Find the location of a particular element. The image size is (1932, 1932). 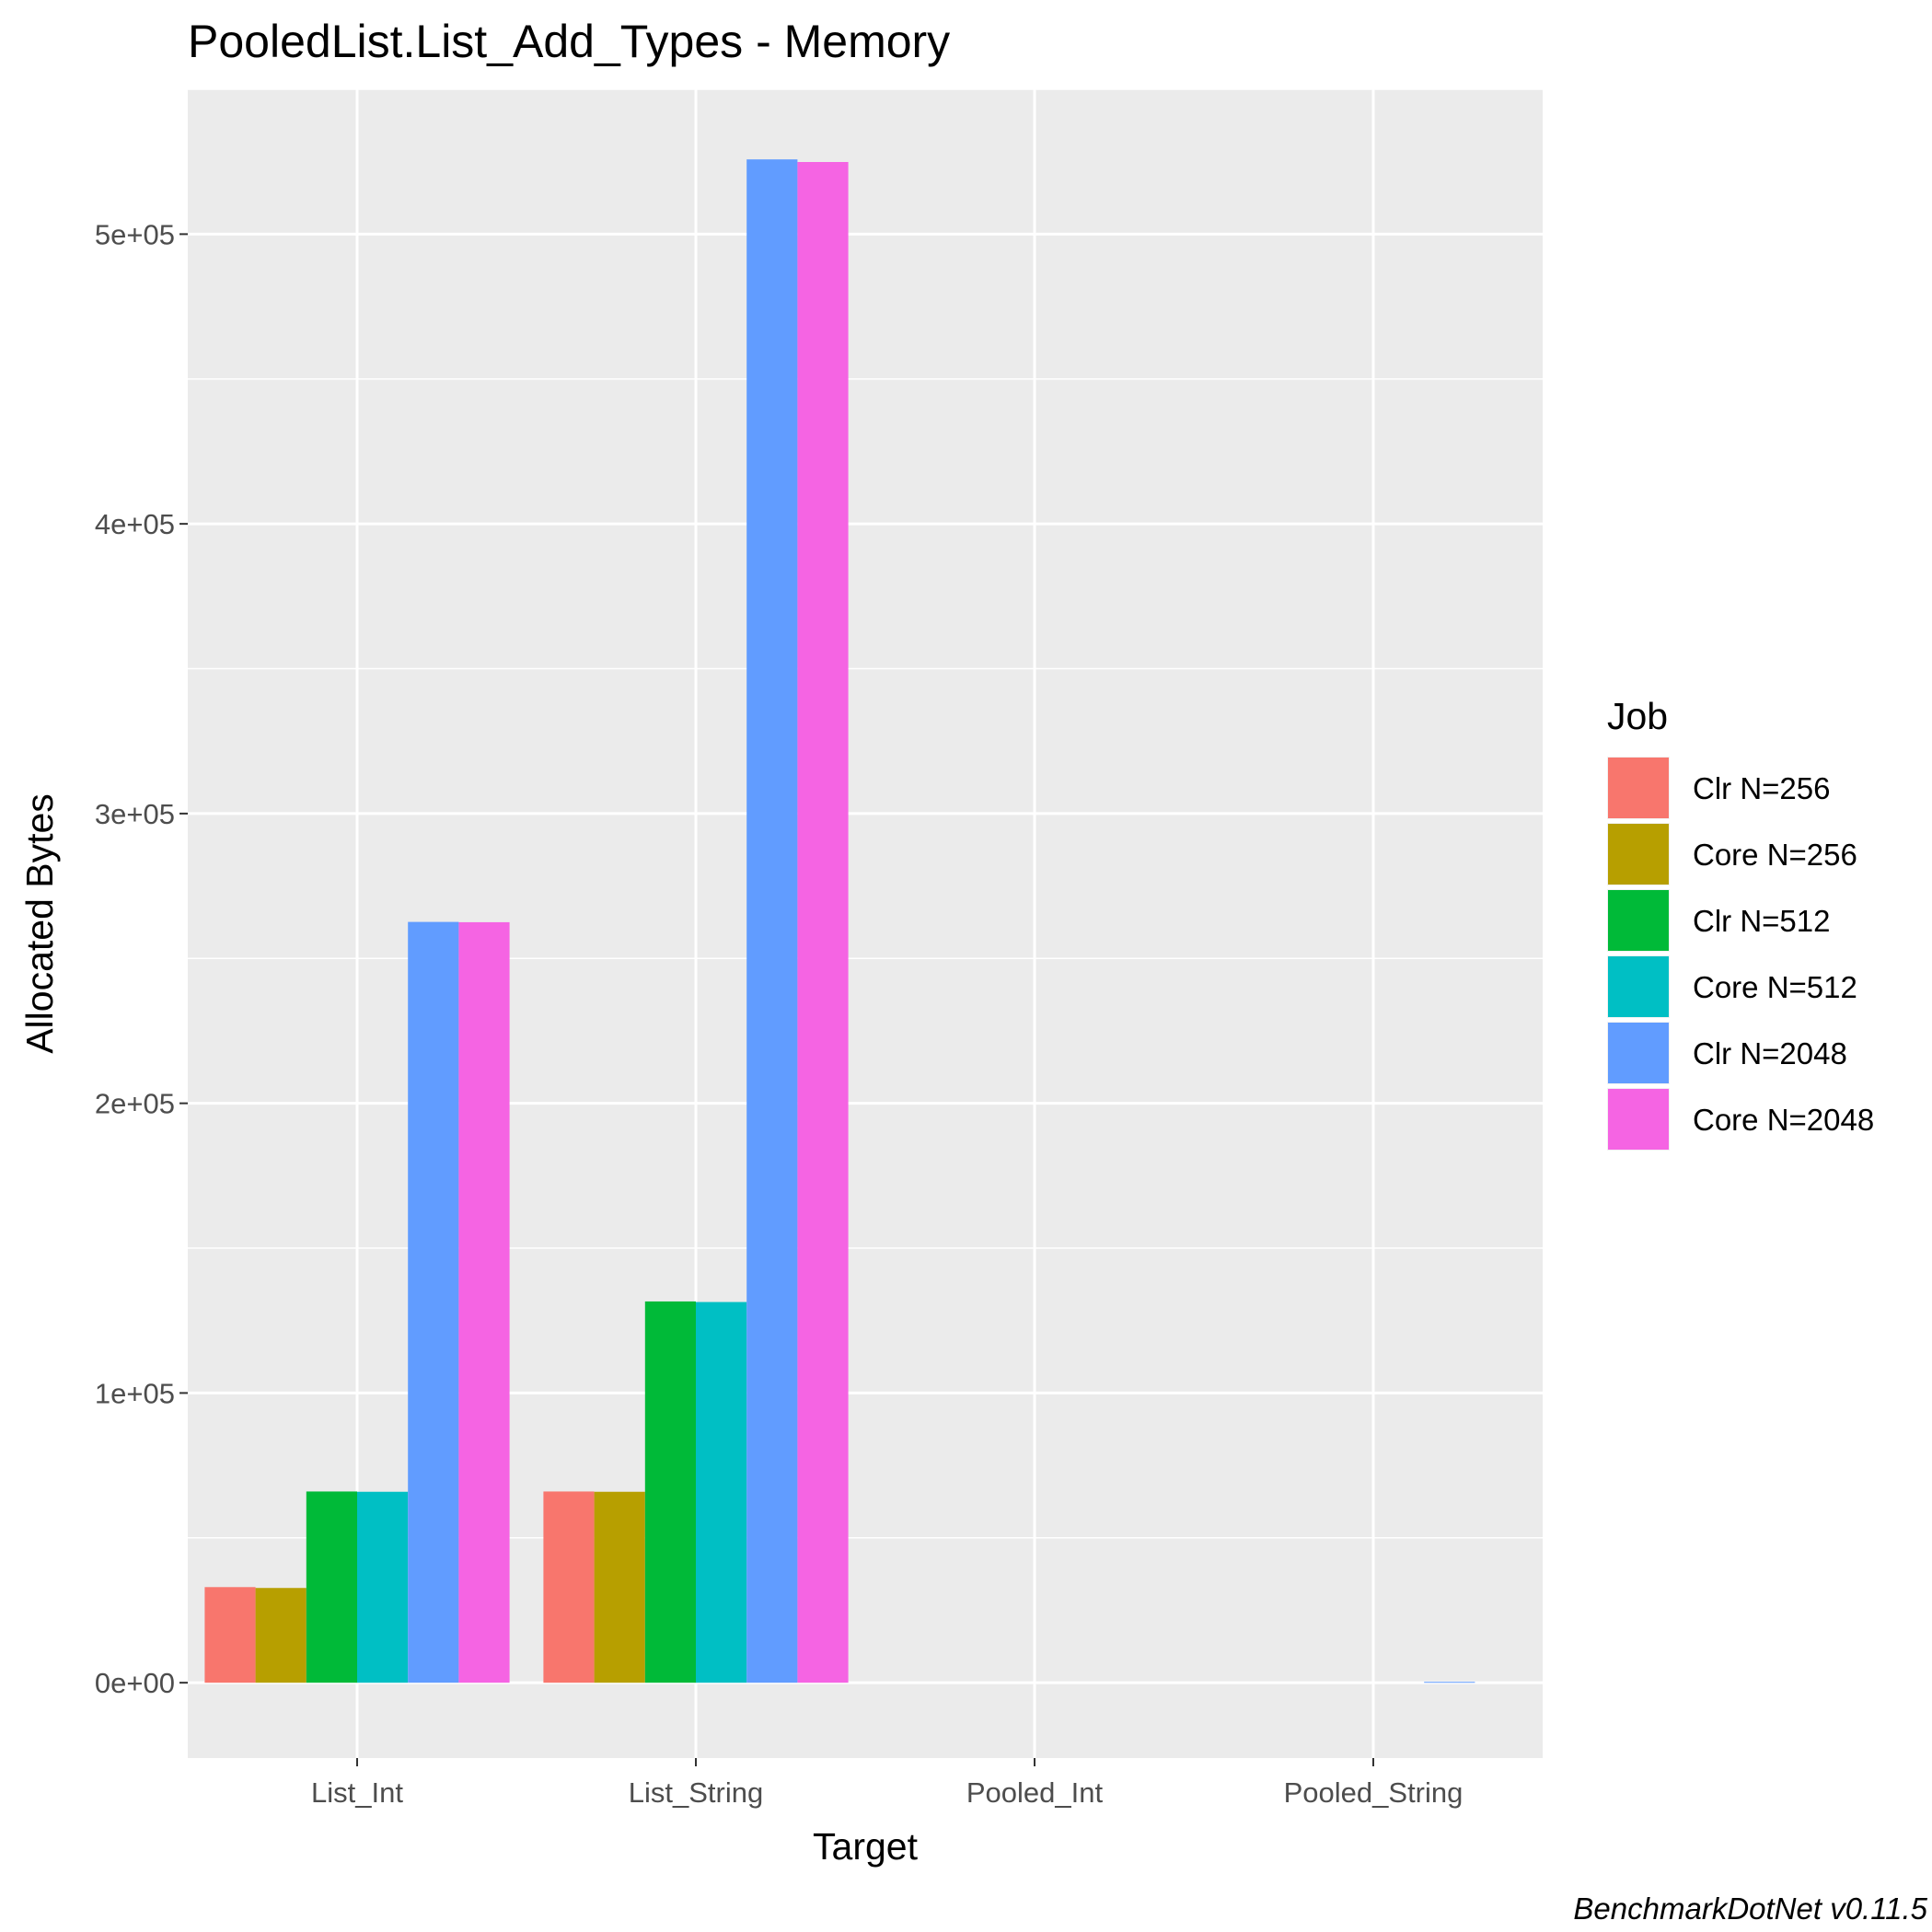

x-tick-label: List_Int is located at coordinates (357, 1793).